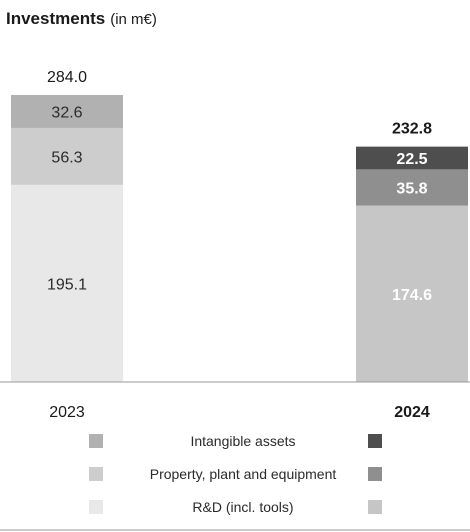 The height and width of the screenshot is (532, 470). I want to click on bar-value-label: 35.8, so click(411, 188).